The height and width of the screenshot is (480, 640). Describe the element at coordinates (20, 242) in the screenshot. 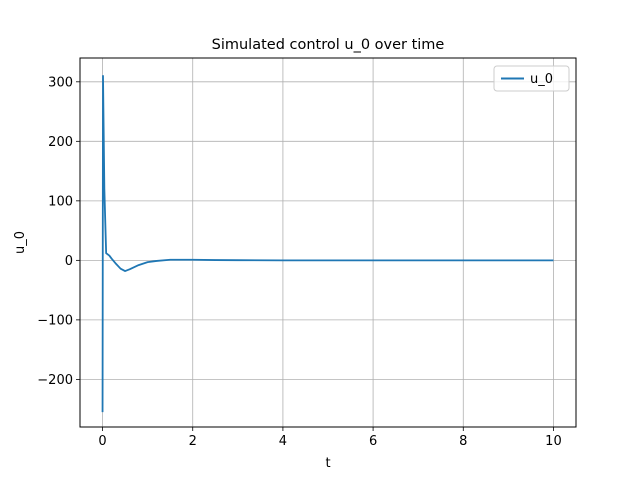

I see `y-axis-label: u_0` at that location.